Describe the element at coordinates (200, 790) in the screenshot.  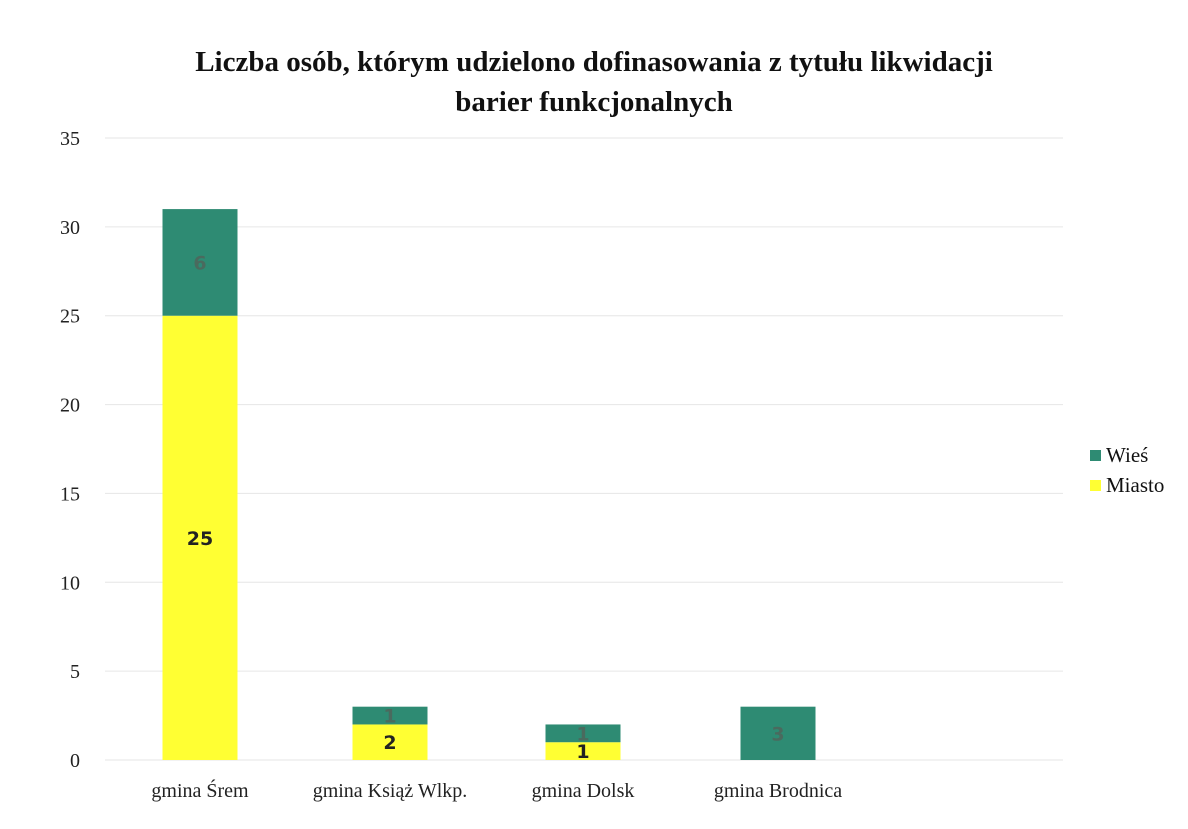
I see `x-category-label-0: gmina Śrem` at that location.